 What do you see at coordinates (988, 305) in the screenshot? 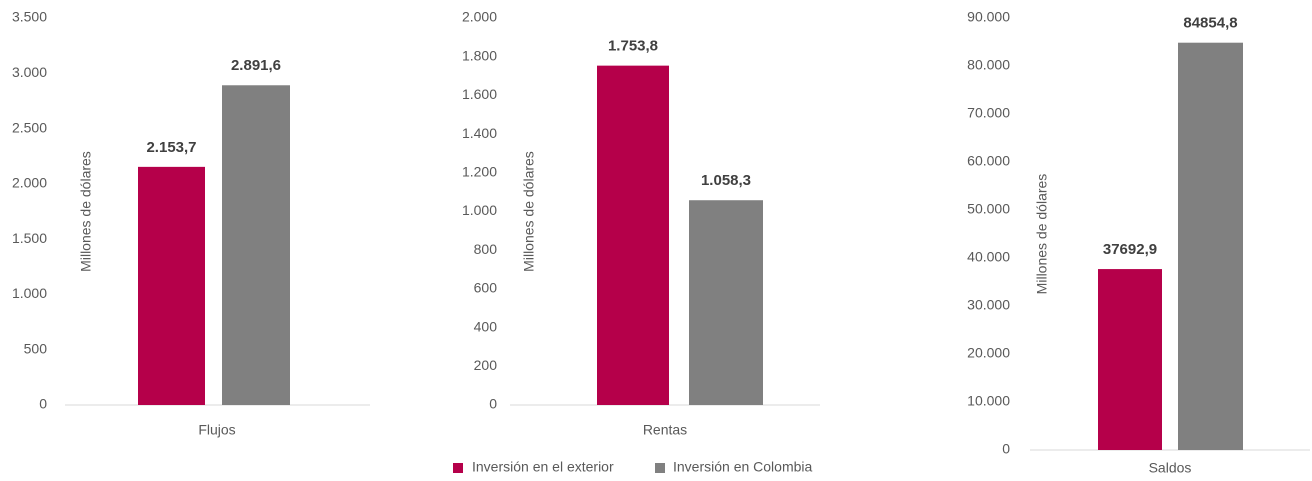
I see `y-tick-label: 30.000` at bounding box center [988, 305].